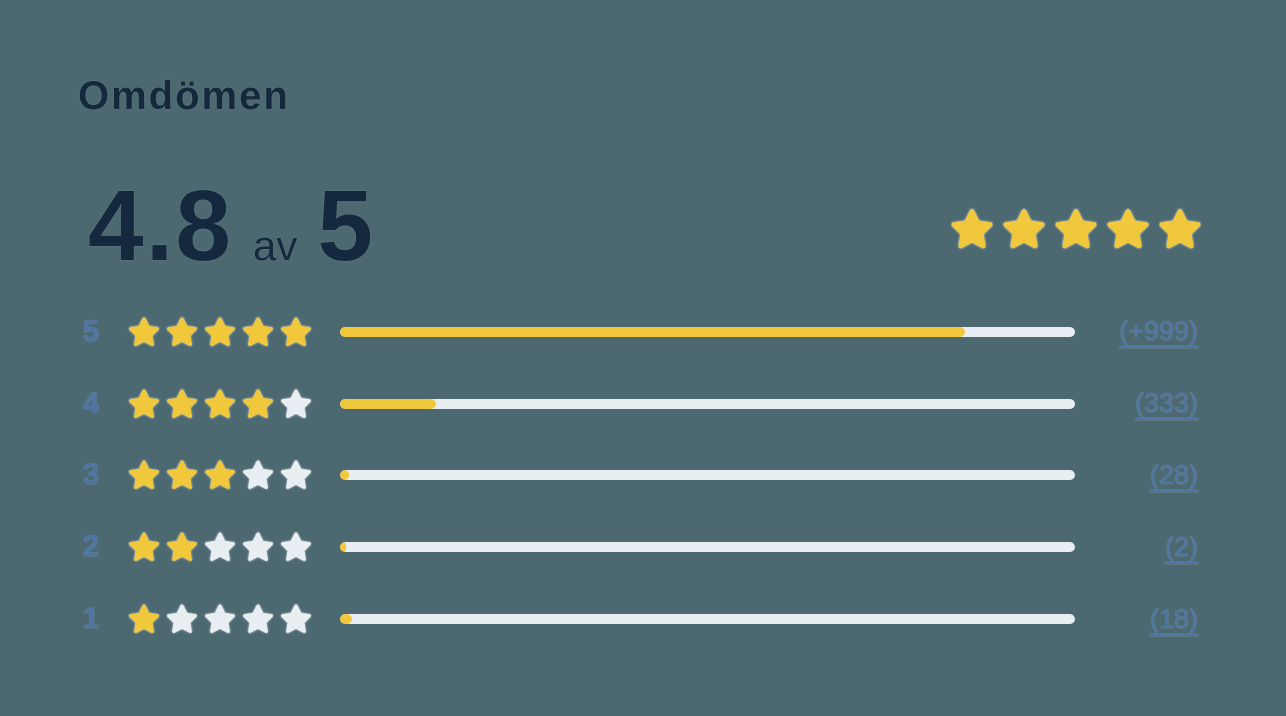  What do you see at coordinates (1181, 546) in the screenshot?
I see `review-count-link: (2)` at bounding box center [1181, 546].